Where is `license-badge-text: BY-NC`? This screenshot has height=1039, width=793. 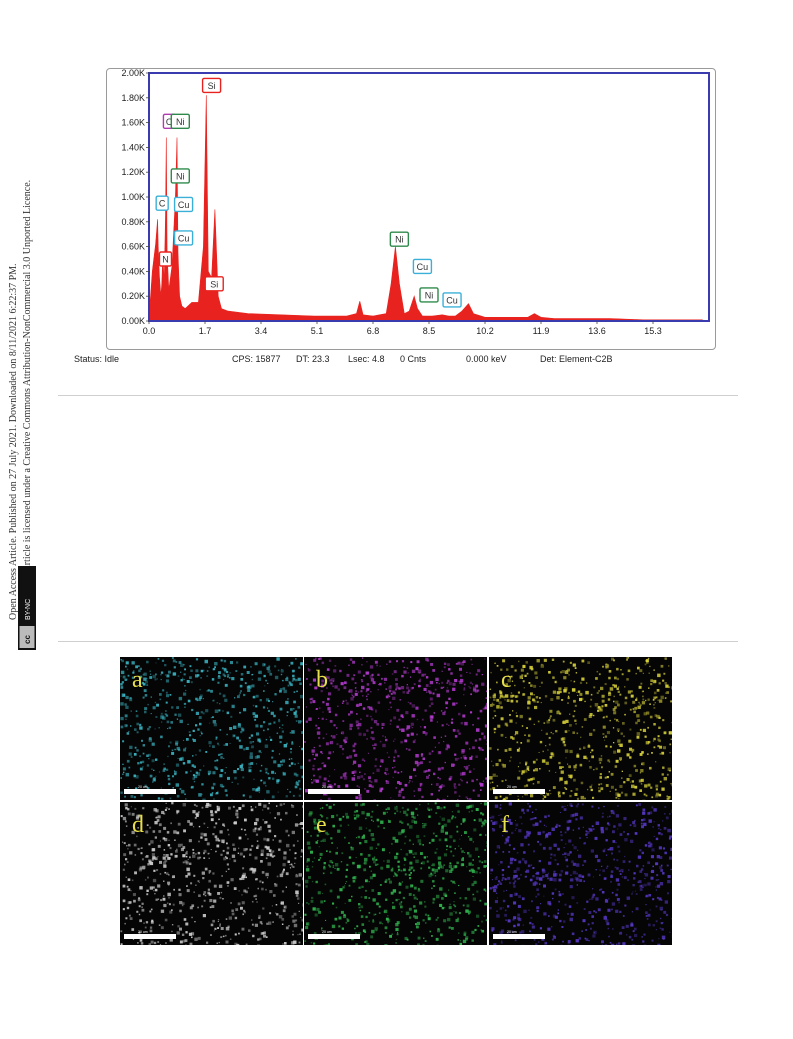 license-badge-text: BY-NC is located at coordinates (28, 609).